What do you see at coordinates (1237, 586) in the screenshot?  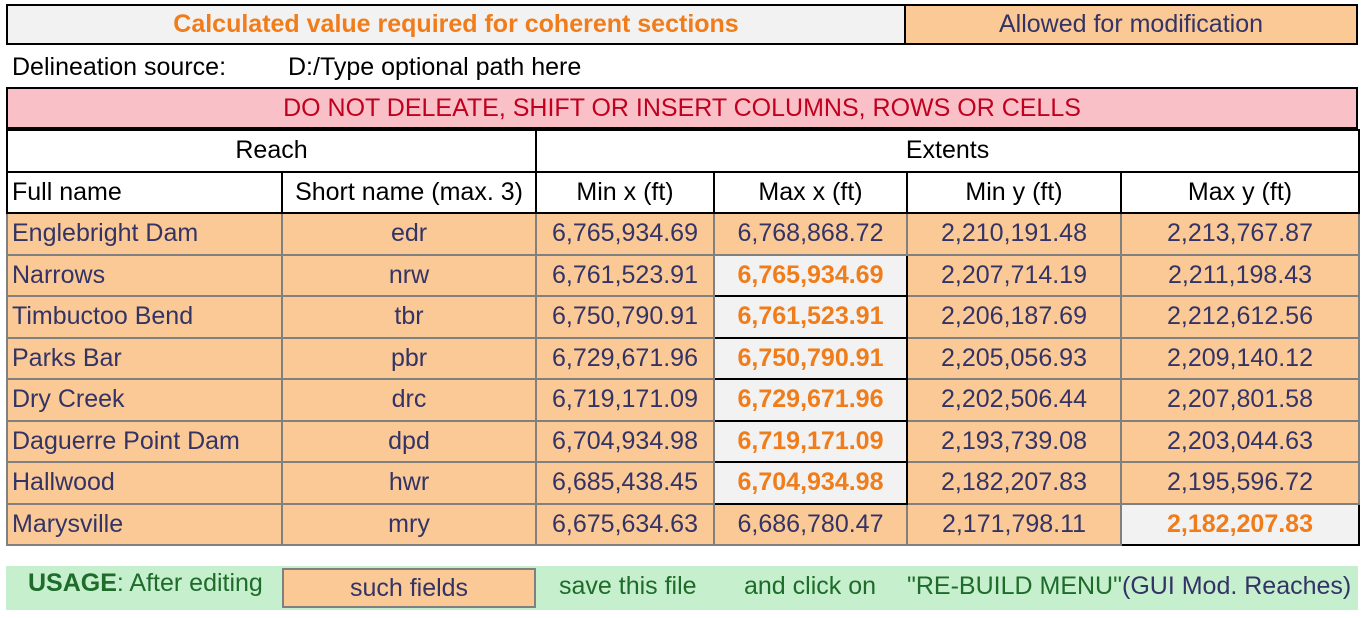 I see `gui-mod-reaches-label: (GUI Mod. Reaches)` at bounding box center [1237, 586].